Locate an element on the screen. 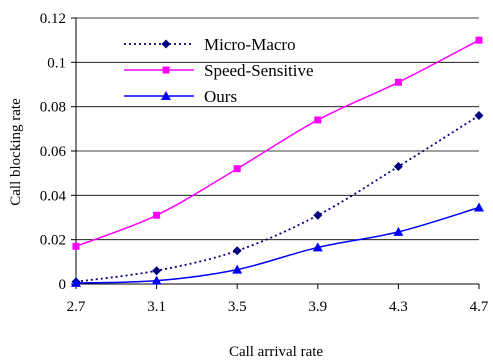  legend-label-speed-sensitive: Speed-Sensitive is located at coordinates (259, 70).